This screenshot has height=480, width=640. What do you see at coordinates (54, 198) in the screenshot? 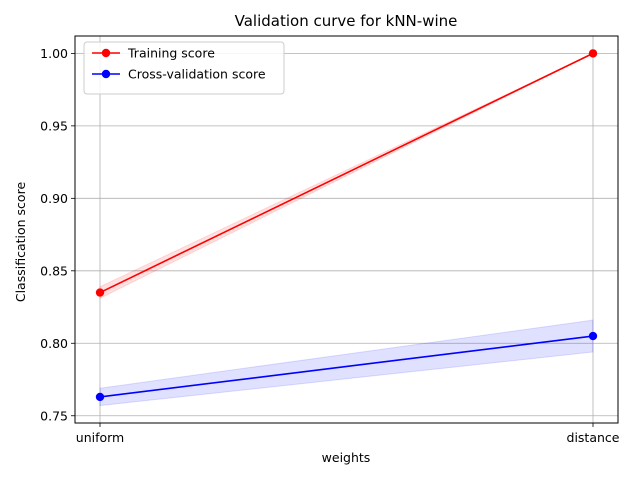
I see `y-tick-label-3: 0.90` at bounding box center [54, 198].